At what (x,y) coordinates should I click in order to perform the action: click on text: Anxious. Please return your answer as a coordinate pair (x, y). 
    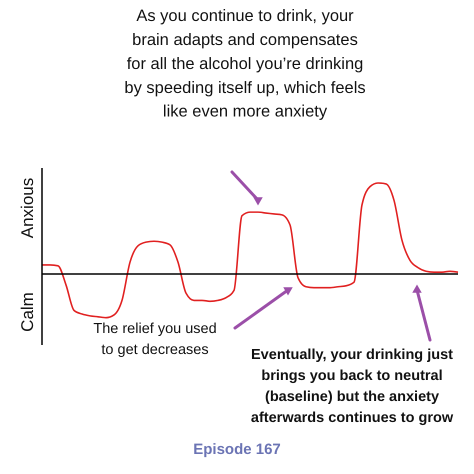
    Looking at the image, I should click on (27, 208).